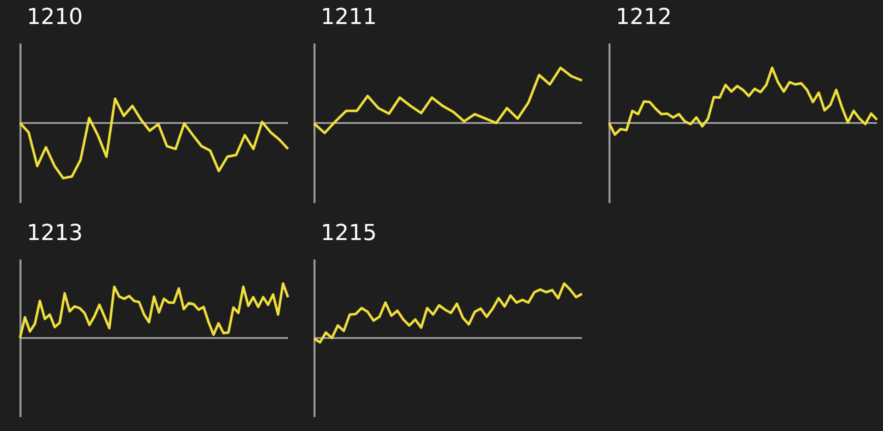  Describe the element at coordinates (348, 233) in the screenshot. I see `chart-title: 1215` at that location.